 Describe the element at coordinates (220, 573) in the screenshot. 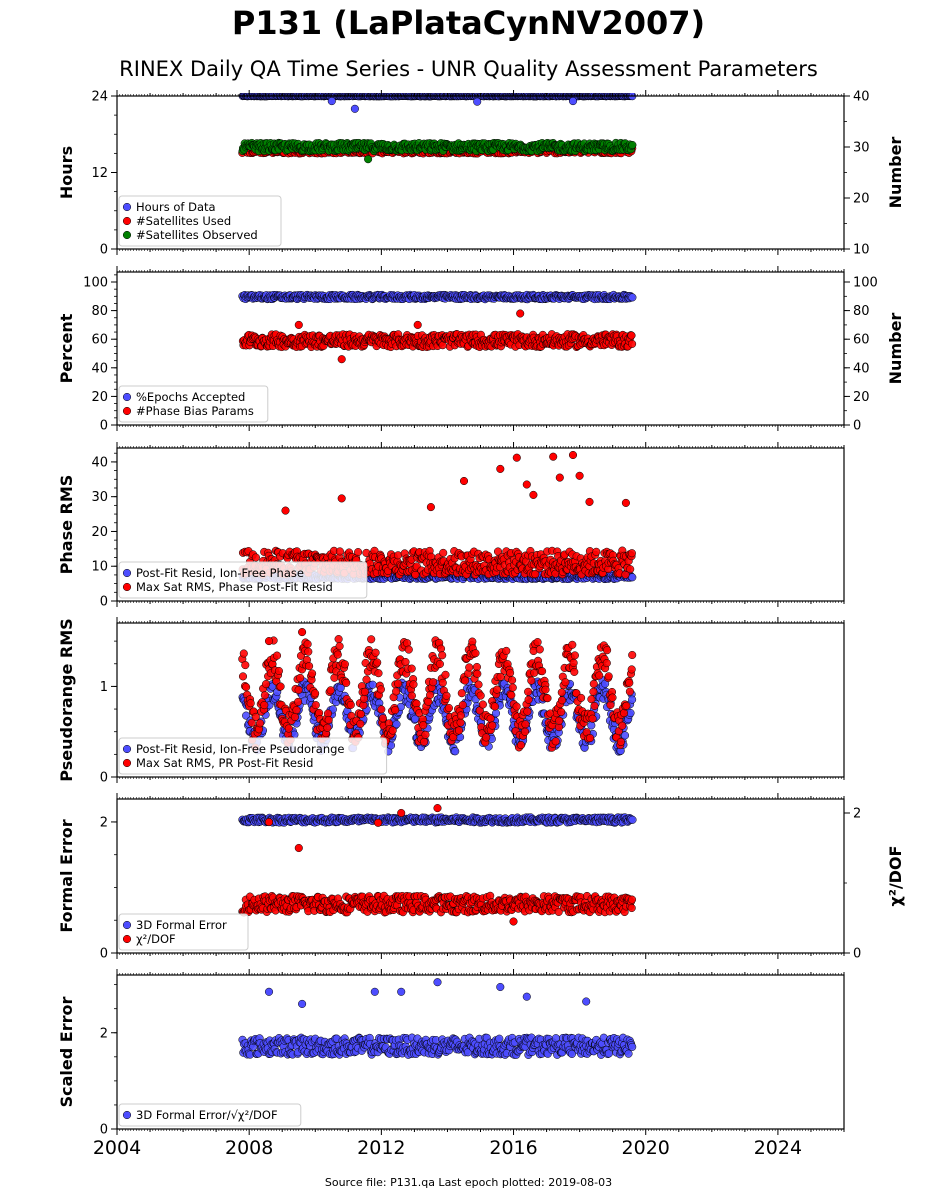

I see `legend-entry: Post-Fit Resid, Ion-Free Phase` at that location.